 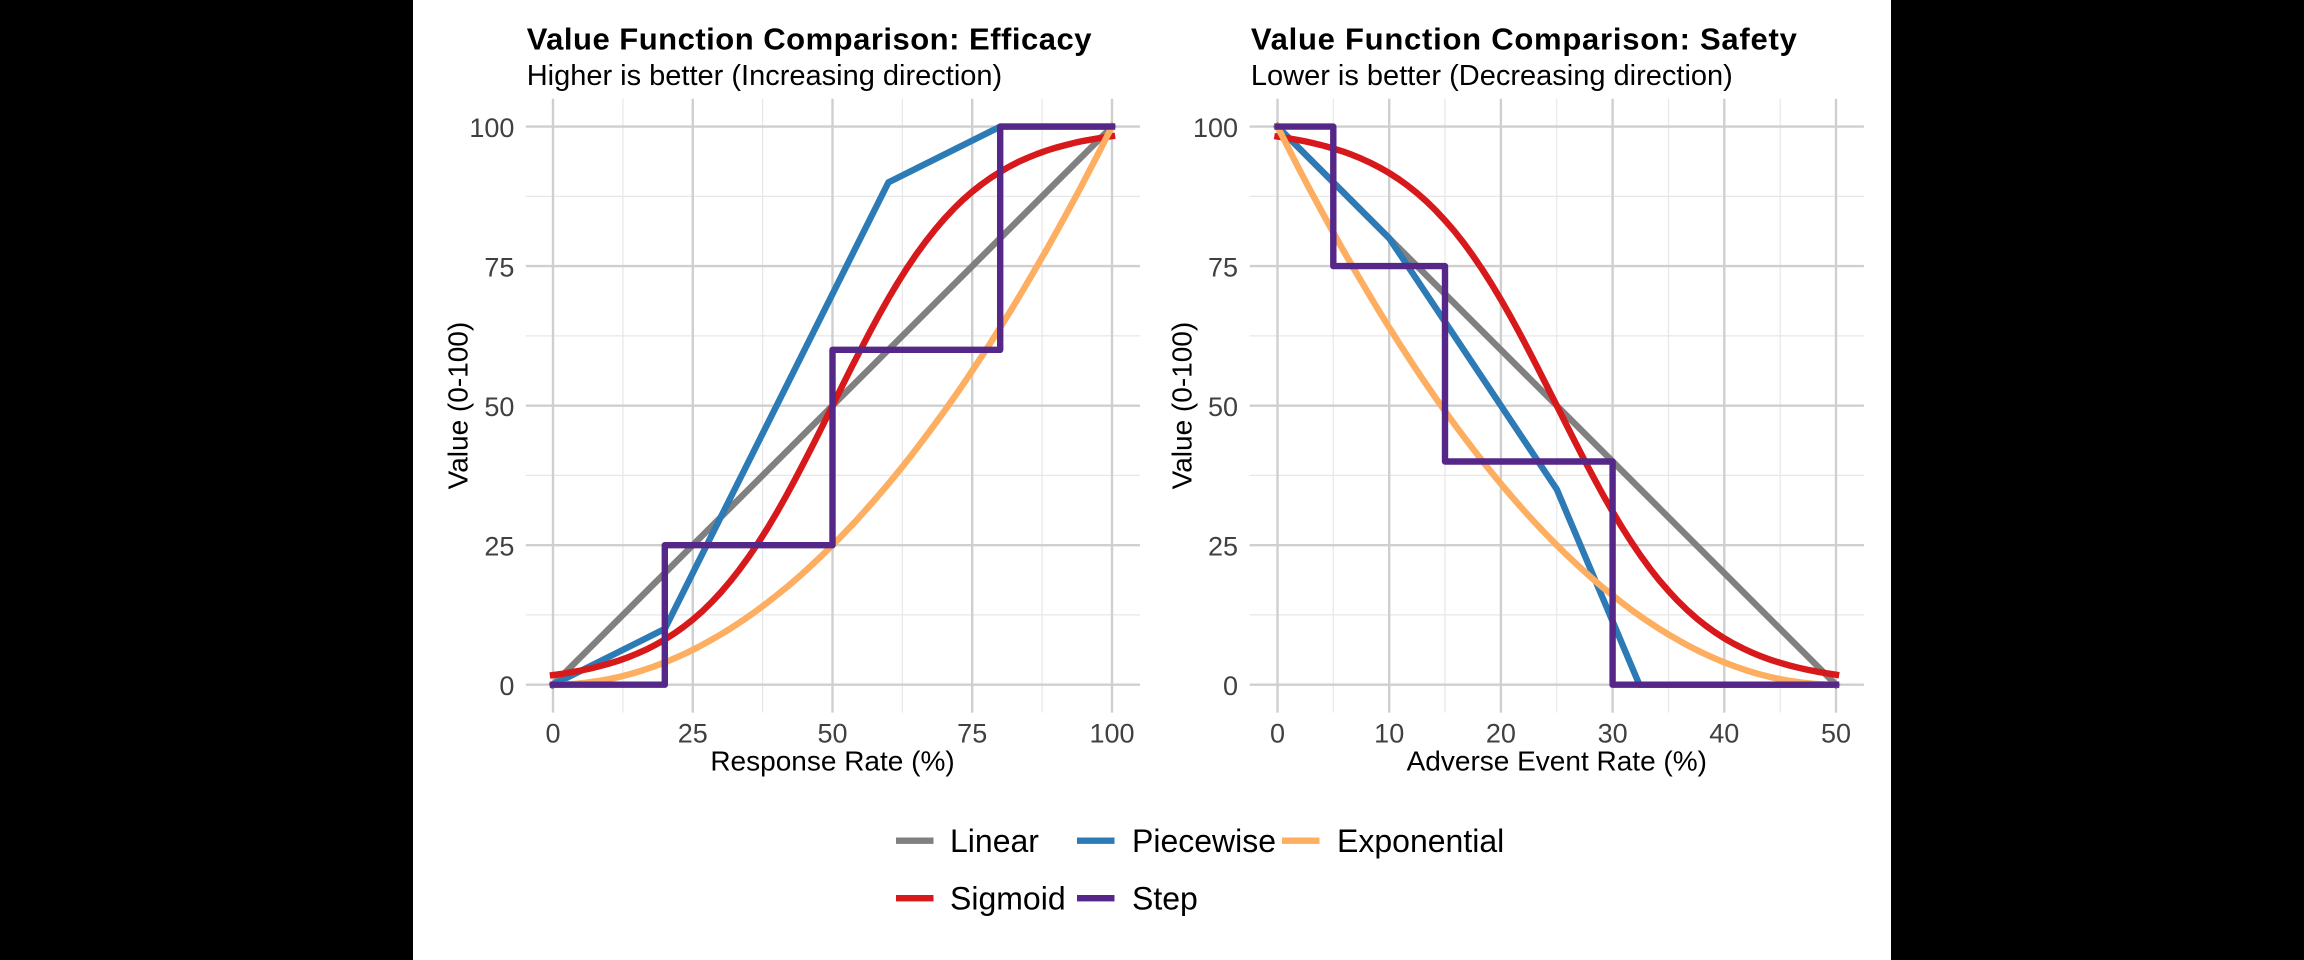 I want to click on svg-text: Linear, so click(x=994, y=841).